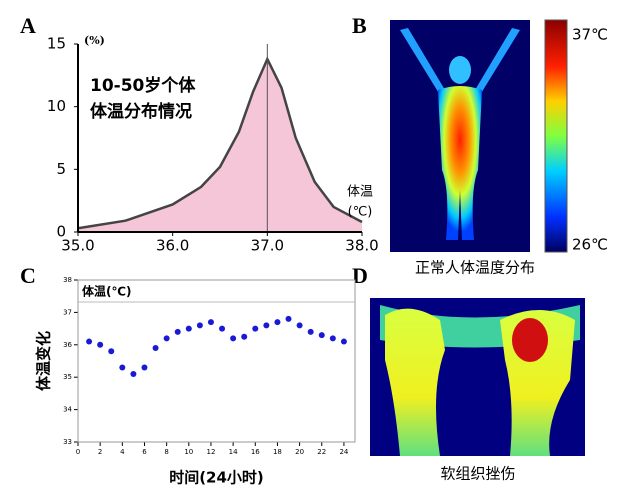 The width and height of the screenshot is (640, 494). What do you see at coordinates (61, 169) in the screenshot?
I see `y-tick-label: 5` at bounding box center [61, 169].